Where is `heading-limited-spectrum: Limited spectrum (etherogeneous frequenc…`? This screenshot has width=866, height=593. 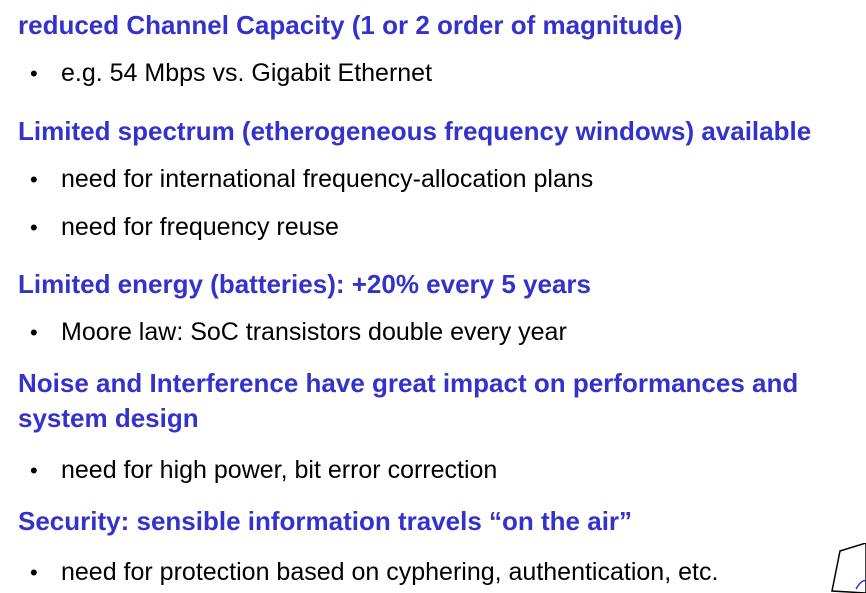 heading-limited-spectrum: Limited spectrum (etherogeneous frequenc… is located at coordinates (415, 131).